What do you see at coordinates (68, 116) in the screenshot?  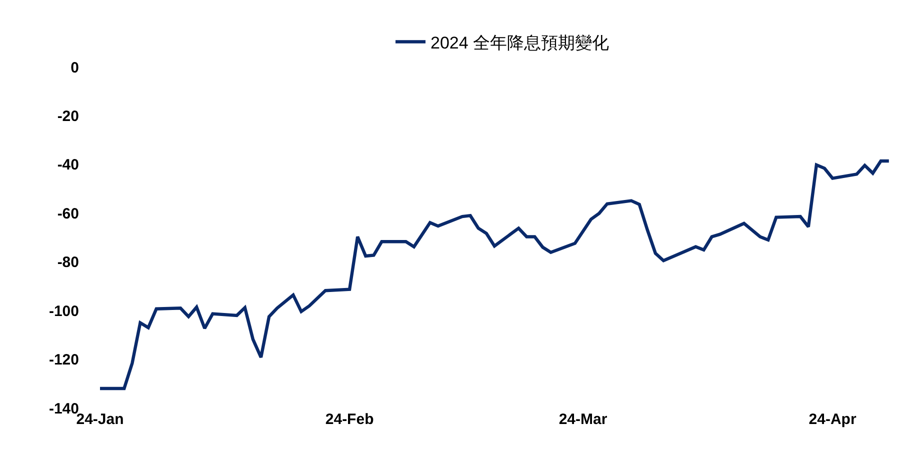 I see `y-tick-label: -20` at bounding box center [68, 116].